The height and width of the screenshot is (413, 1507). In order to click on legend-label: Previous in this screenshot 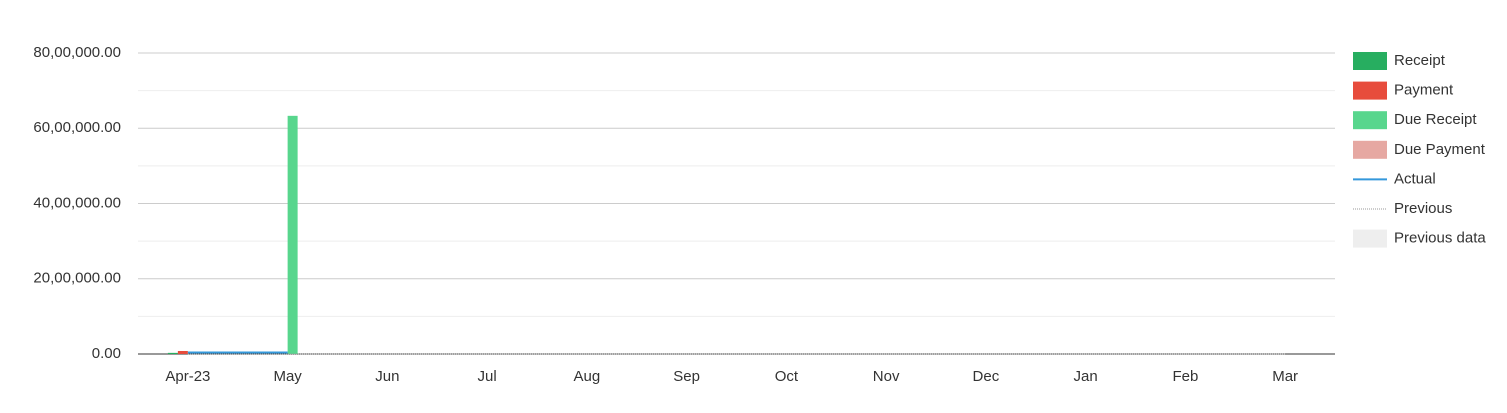, I will do `click(1423, 208)`.